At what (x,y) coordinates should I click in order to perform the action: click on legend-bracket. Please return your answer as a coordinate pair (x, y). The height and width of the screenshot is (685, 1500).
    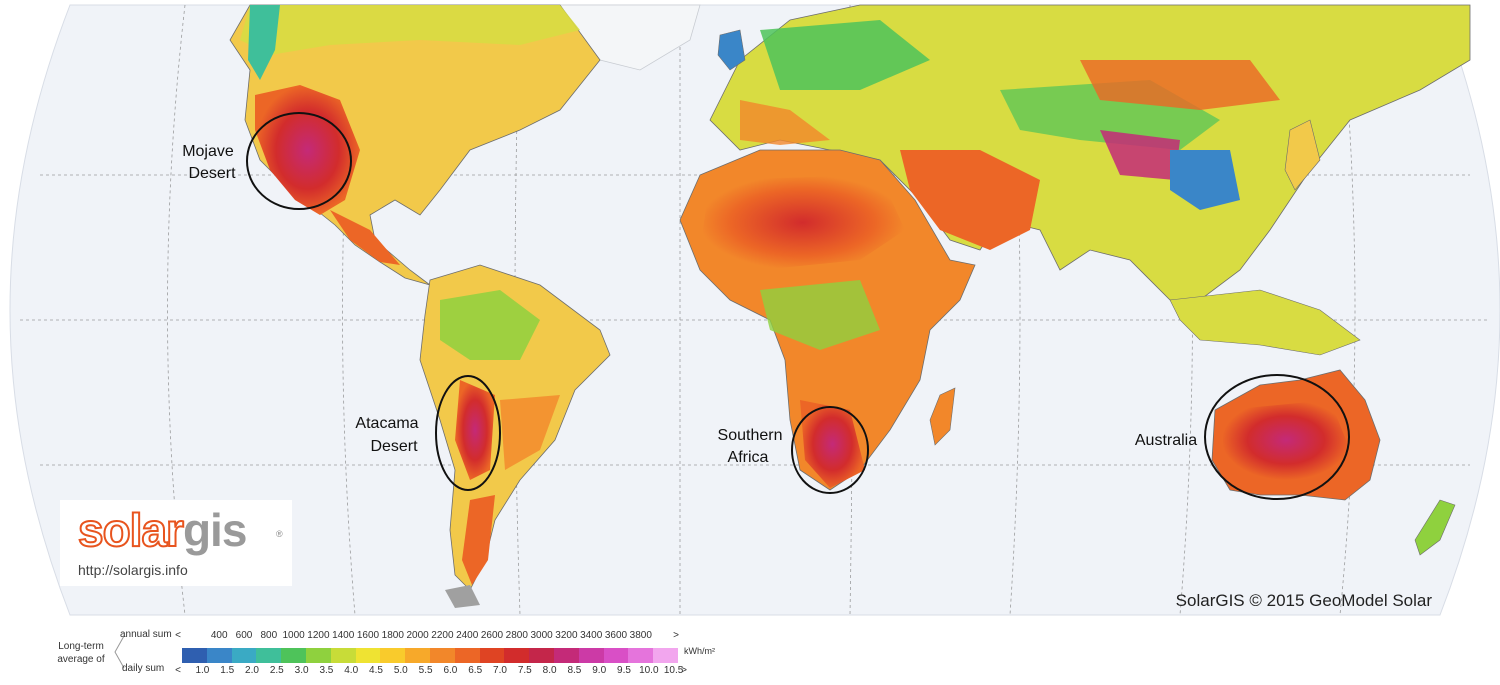
    Looking at the image, I should click on (119, 652).